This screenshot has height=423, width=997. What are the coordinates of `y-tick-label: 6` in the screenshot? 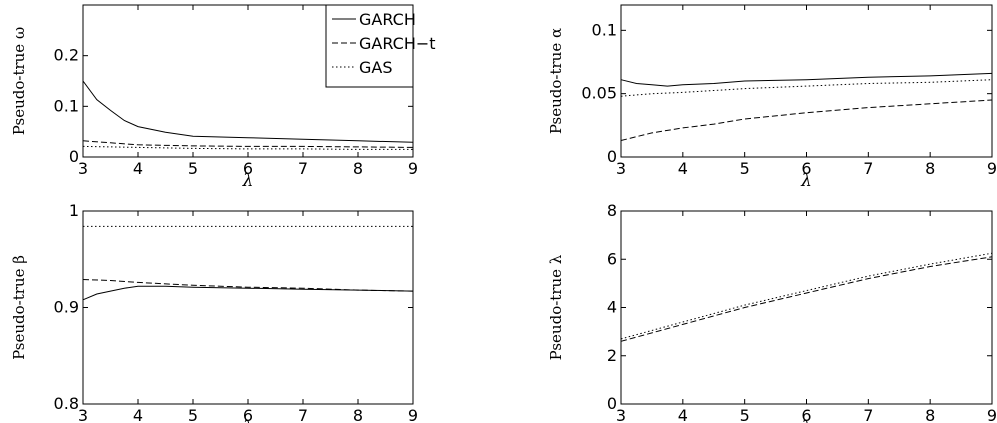 It's located at (612, 258).